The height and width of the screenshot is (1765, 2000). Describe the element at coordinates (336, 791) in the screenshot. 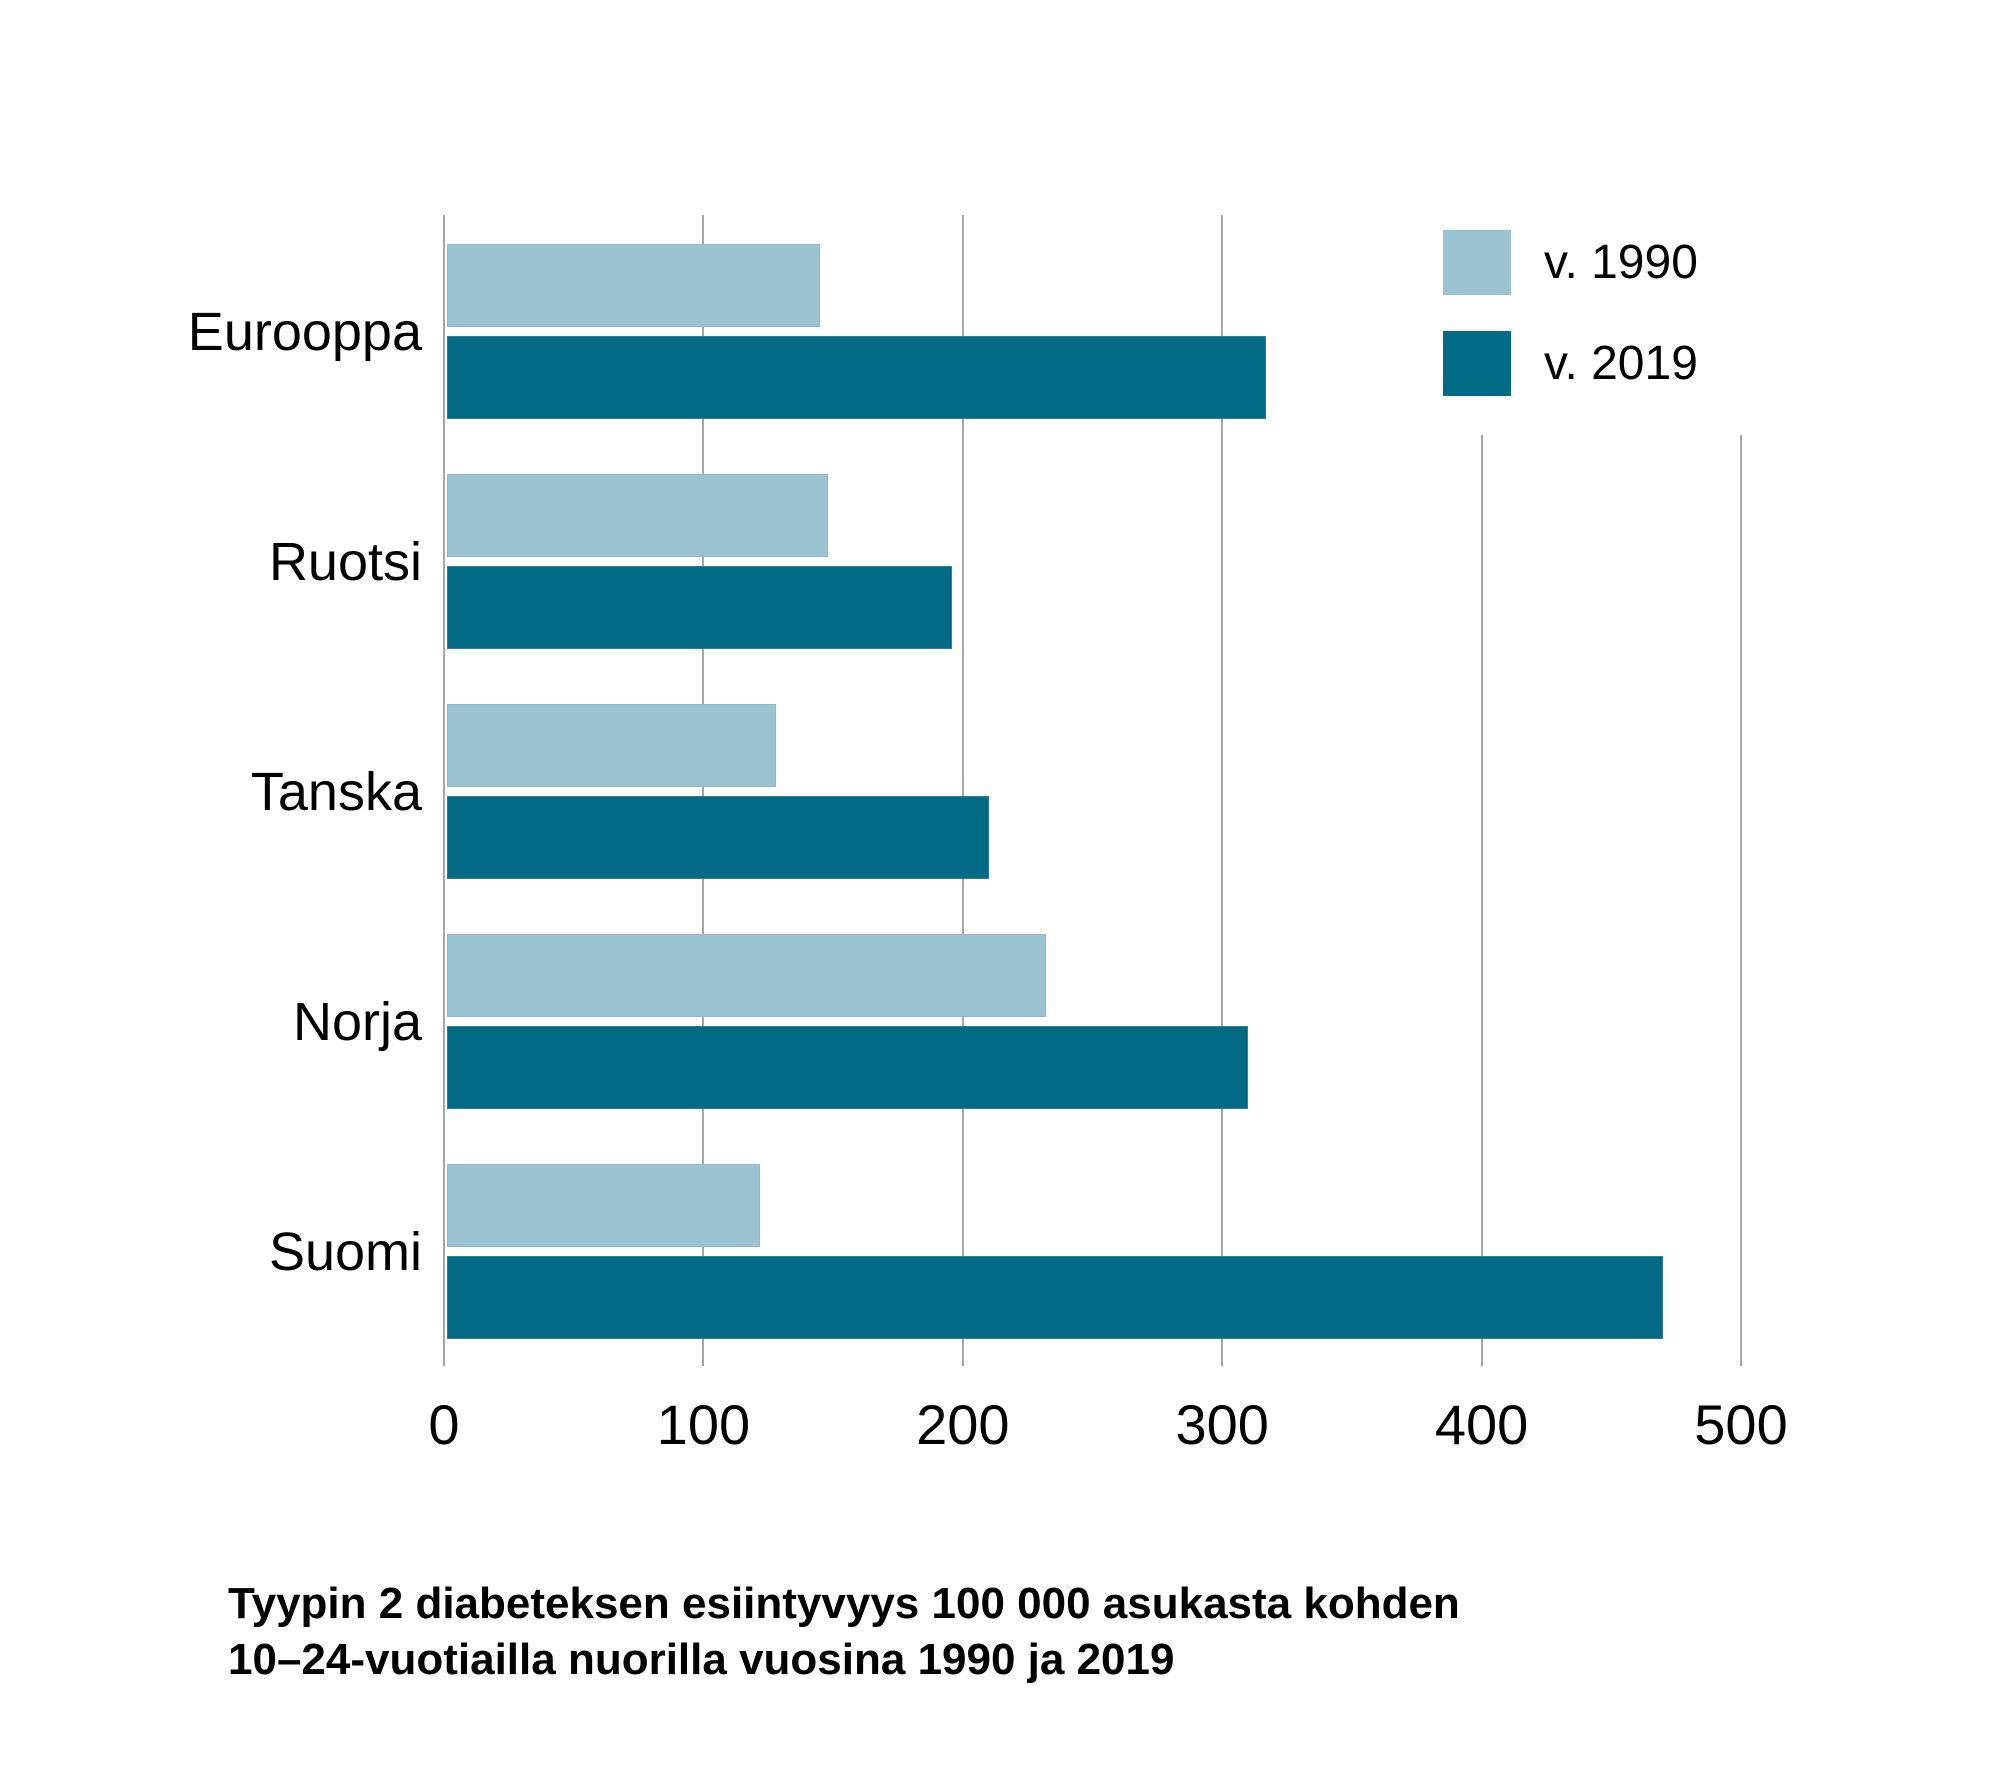

I see `category-label-tanska: Tanska` at that location.